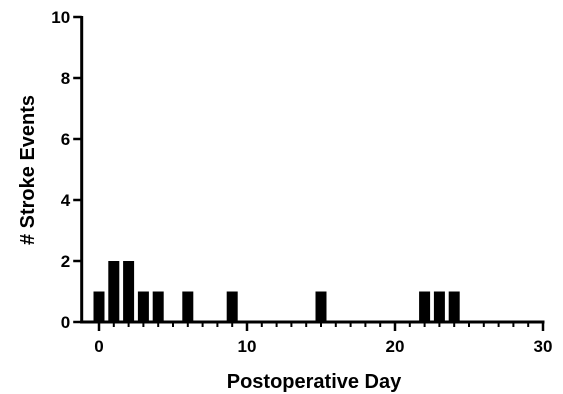  Describe the element at coordinates (323, 339) in the screenshot. I see `x-axis-ticks: 0 10 20 30` at that location.